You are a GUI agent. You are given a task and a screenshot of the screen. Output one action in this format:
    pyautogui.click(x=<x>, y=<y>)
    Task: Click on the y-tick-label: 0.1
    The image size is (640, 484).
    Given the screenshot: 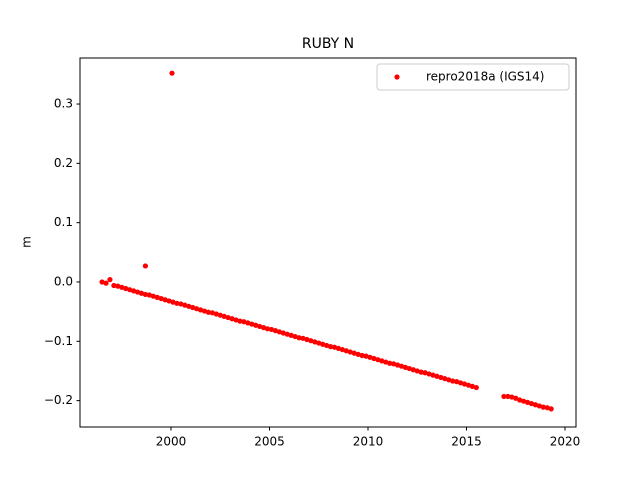 What is the action you would take?
    pyautogui.click(x=63, y=222)
    